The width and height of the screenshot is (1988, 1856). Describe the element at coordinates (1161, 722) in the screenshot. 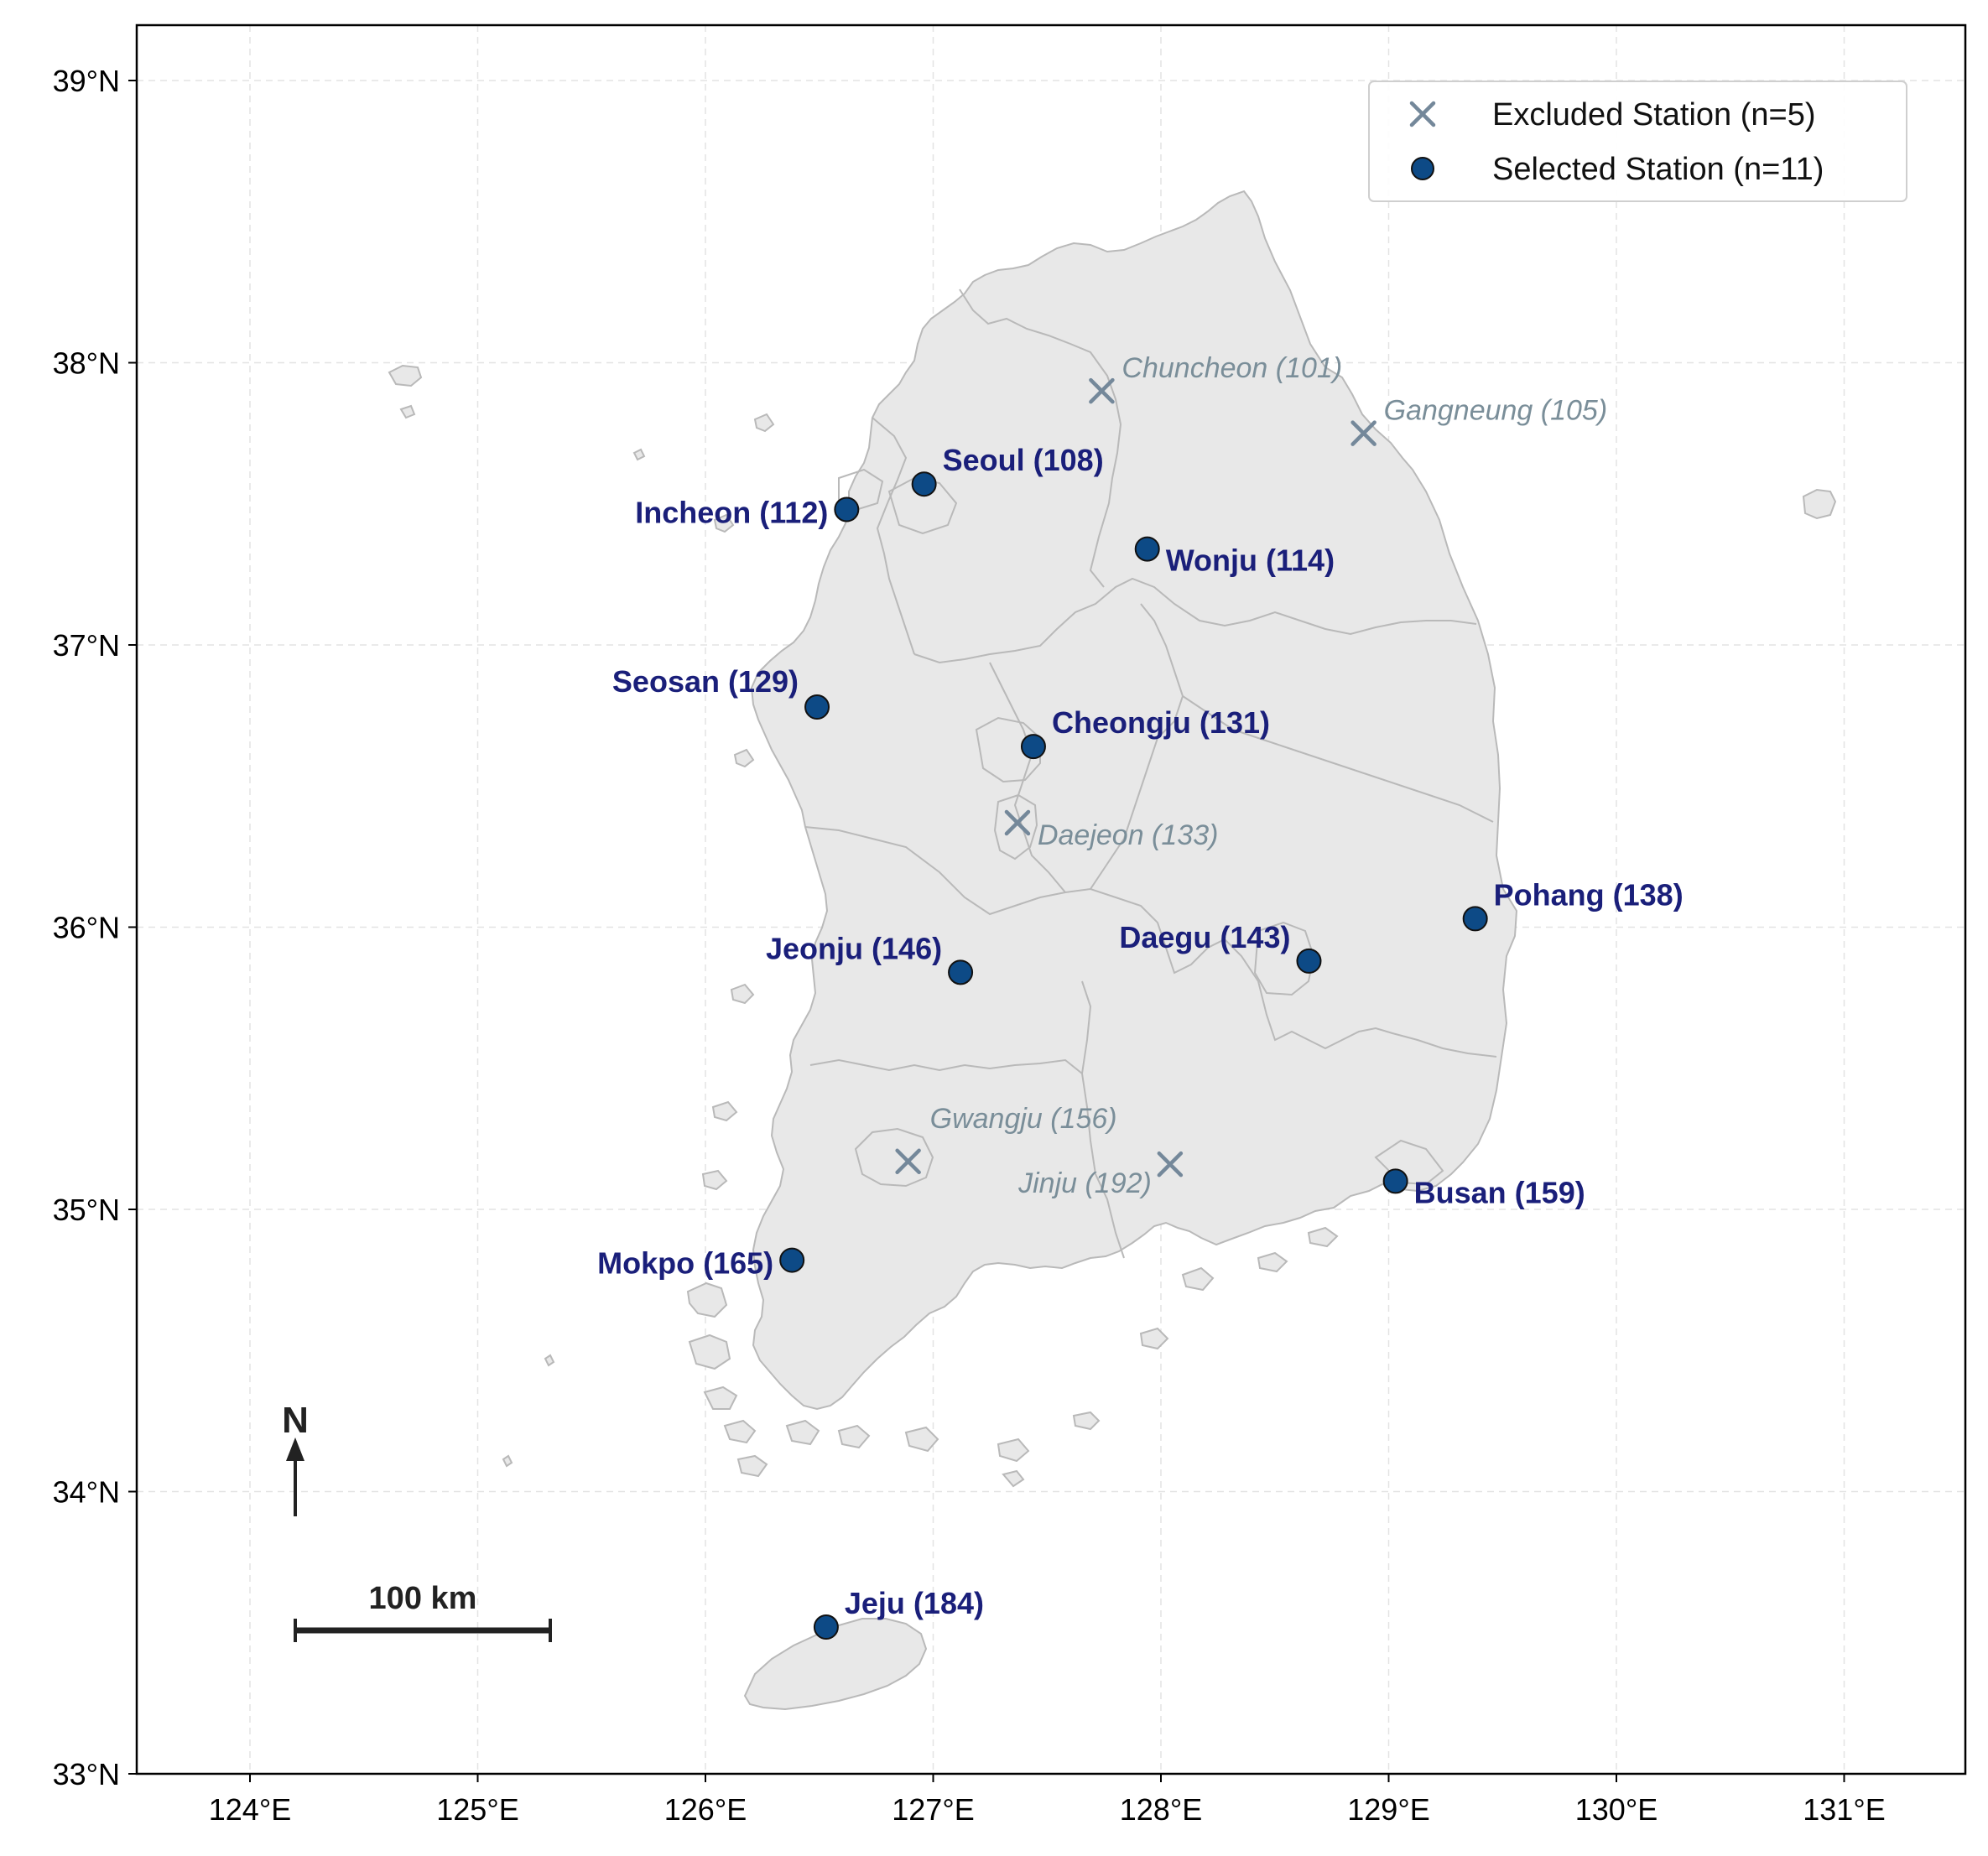

I see `selected-station-label: Cheongju (131)` at that location.